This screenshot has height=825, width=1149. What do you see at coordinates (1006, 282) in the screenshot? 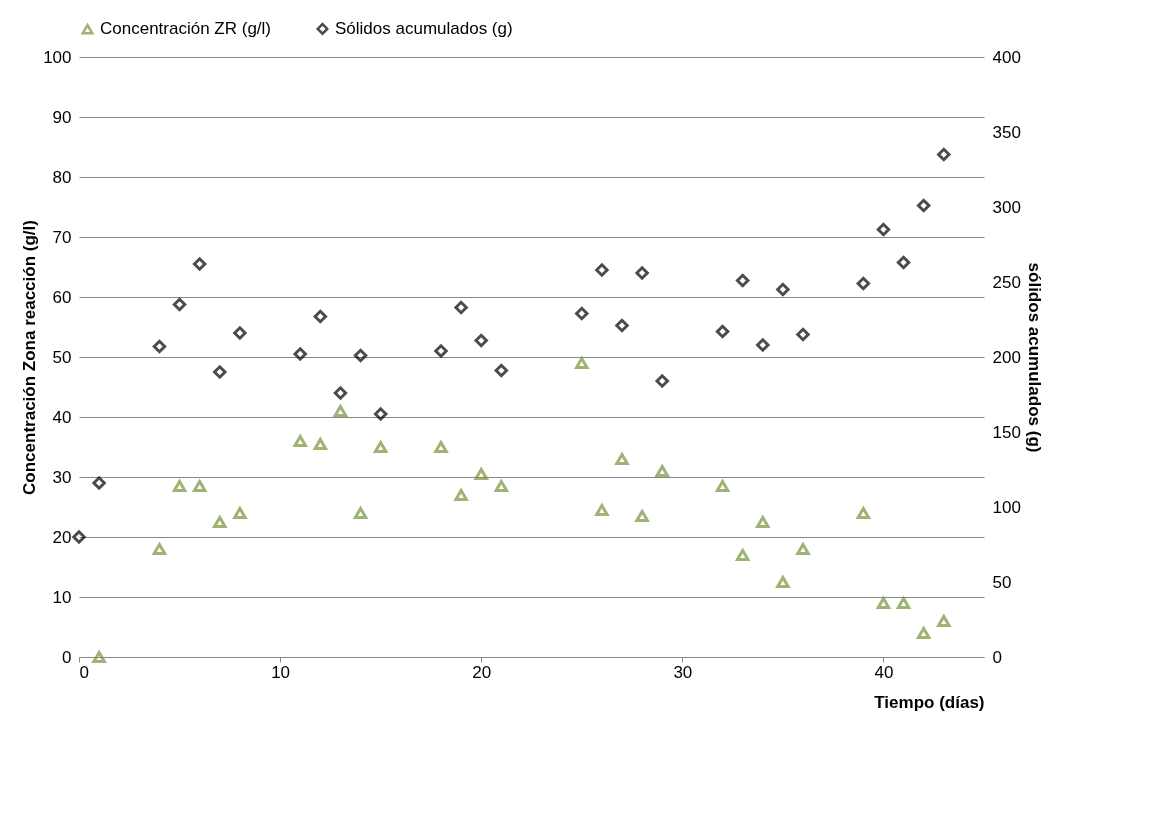
I see `y2-tick-label: 250` at bounding box center [1006, 282].